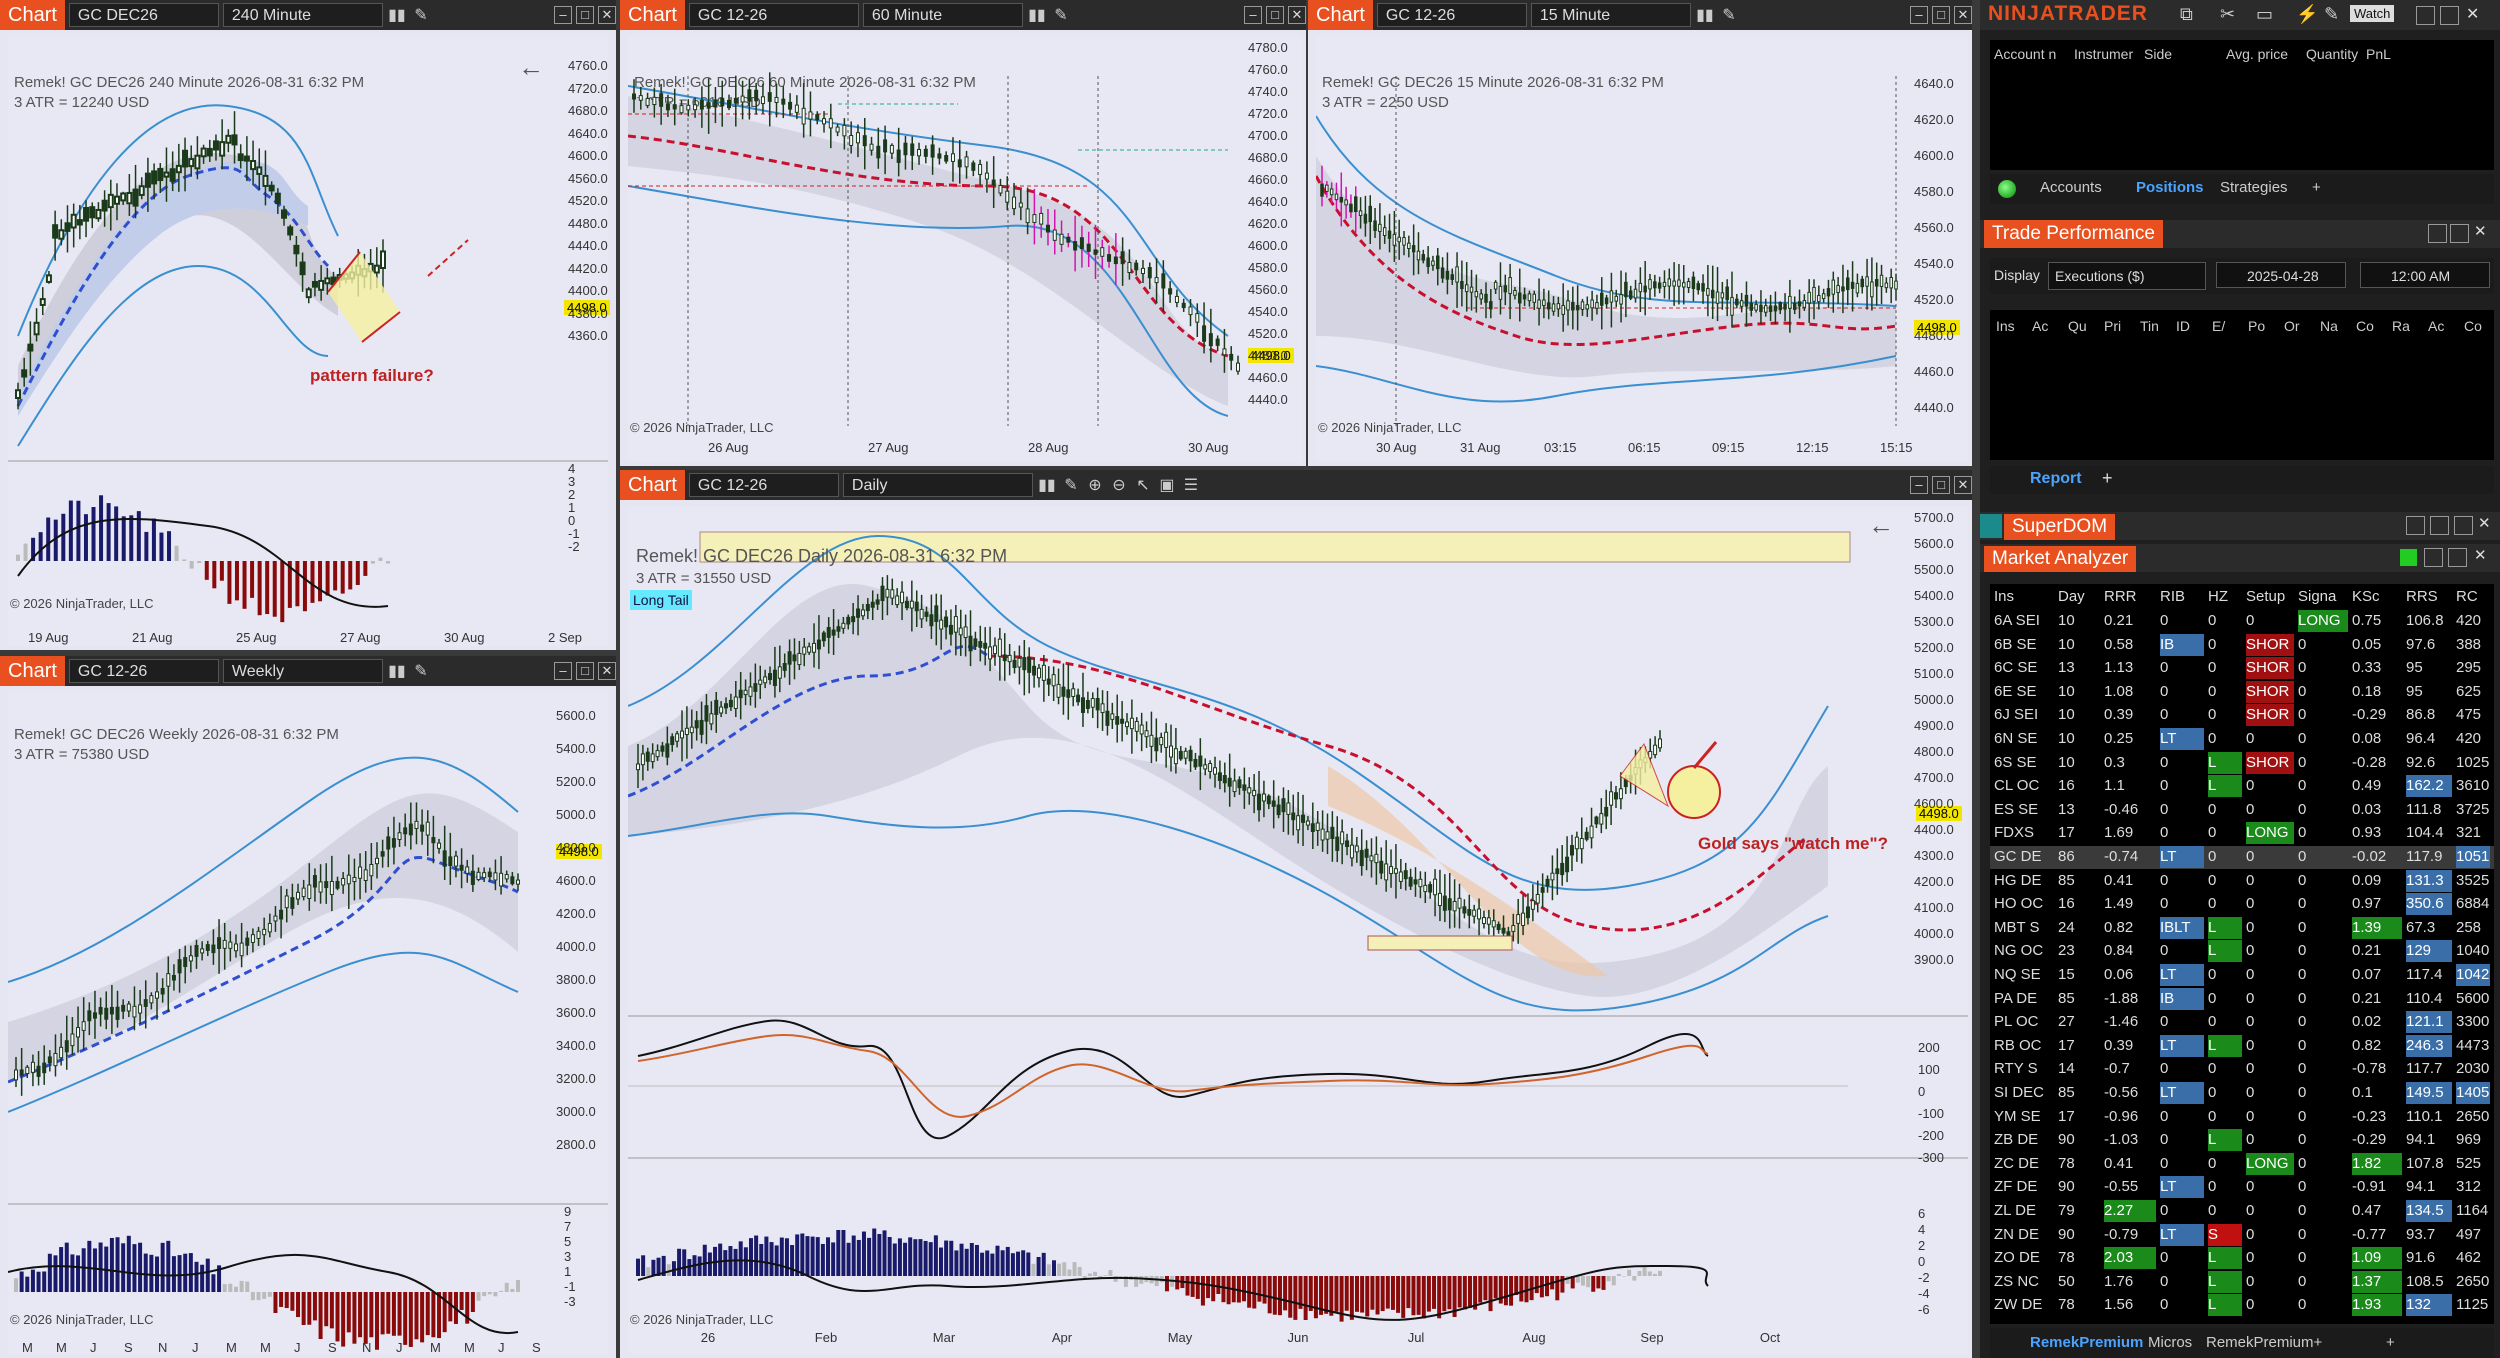 The height and width of the screenshot is (1358, 2500). Describe the element at coordinates (2158, 54) in the screenshot. I see `positions-column-header: Side` at that location.